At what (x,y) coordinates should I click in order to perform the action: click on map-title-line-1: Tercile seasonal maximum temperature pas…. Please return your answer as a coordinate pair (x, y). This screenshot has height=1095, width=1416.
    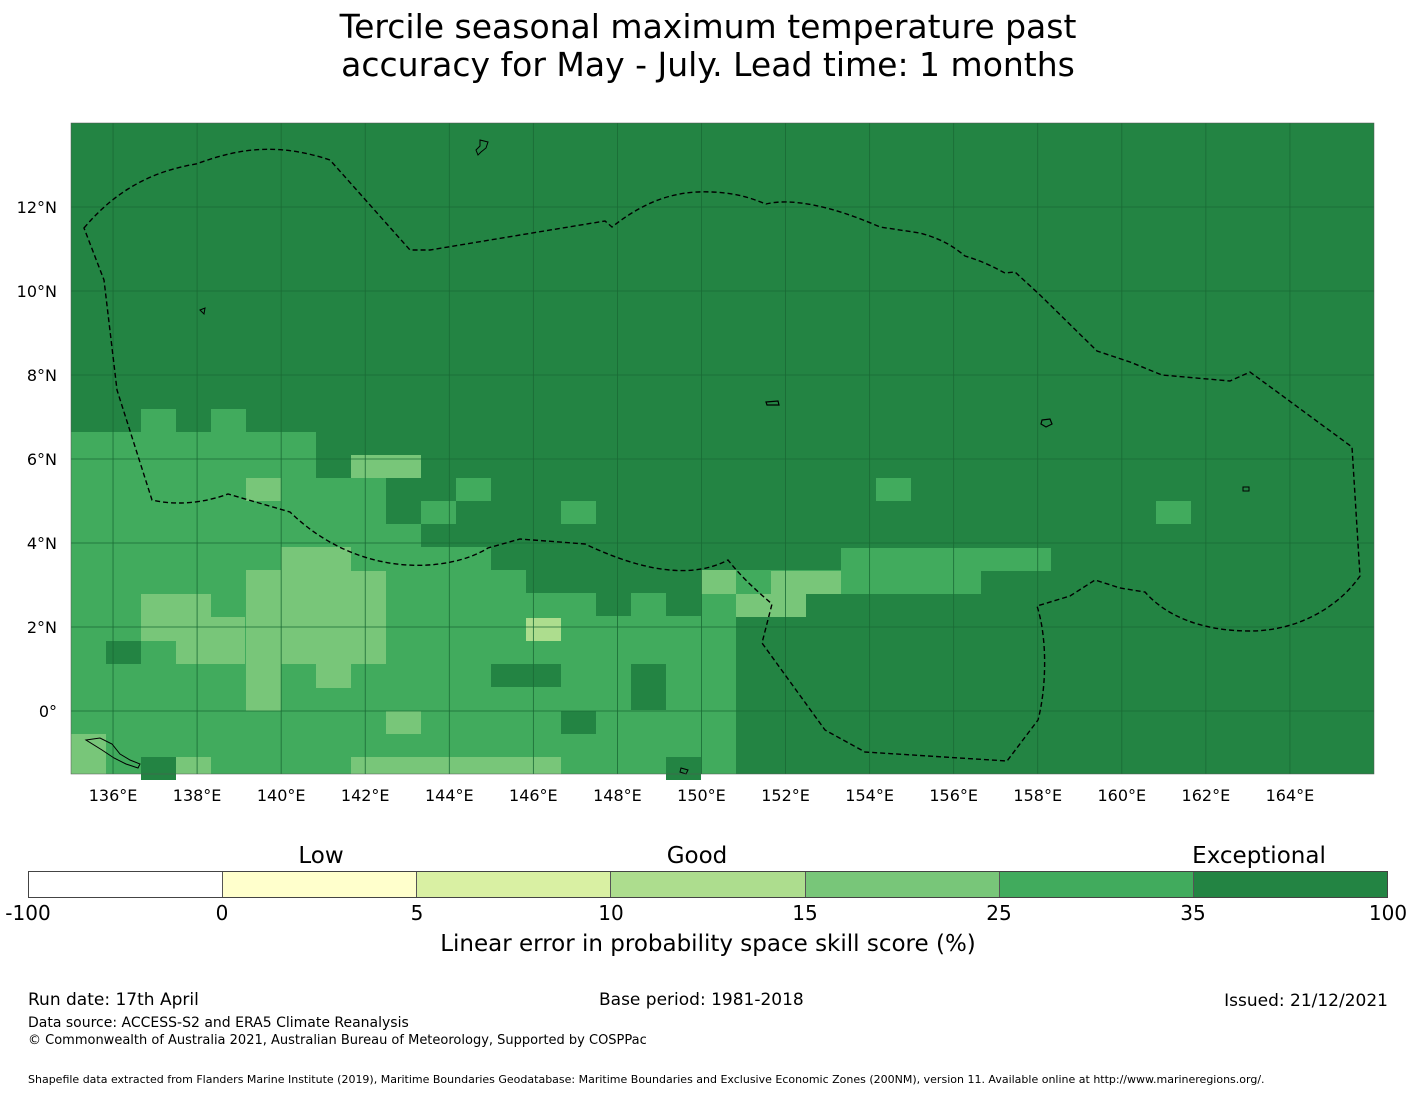
    Looking at the image, I should click on (708, 26).